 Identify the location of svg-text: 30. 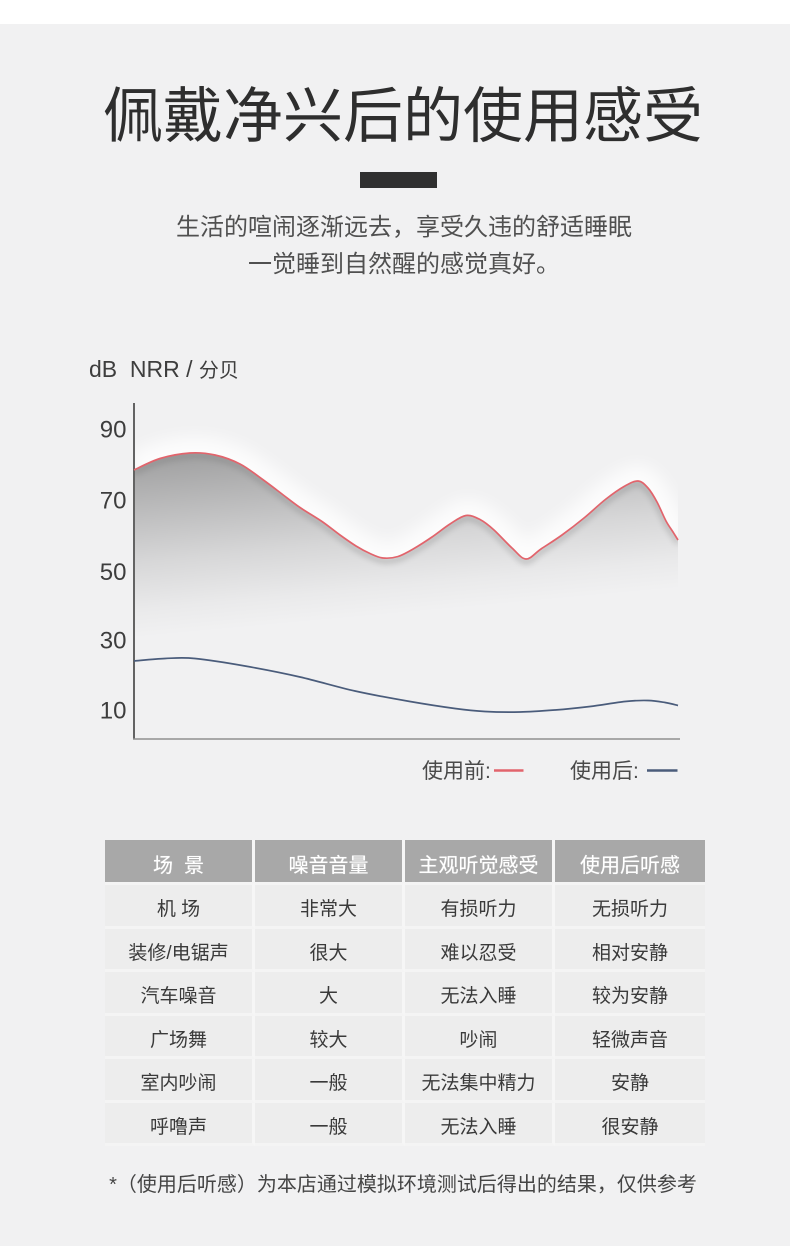
(113, 641).